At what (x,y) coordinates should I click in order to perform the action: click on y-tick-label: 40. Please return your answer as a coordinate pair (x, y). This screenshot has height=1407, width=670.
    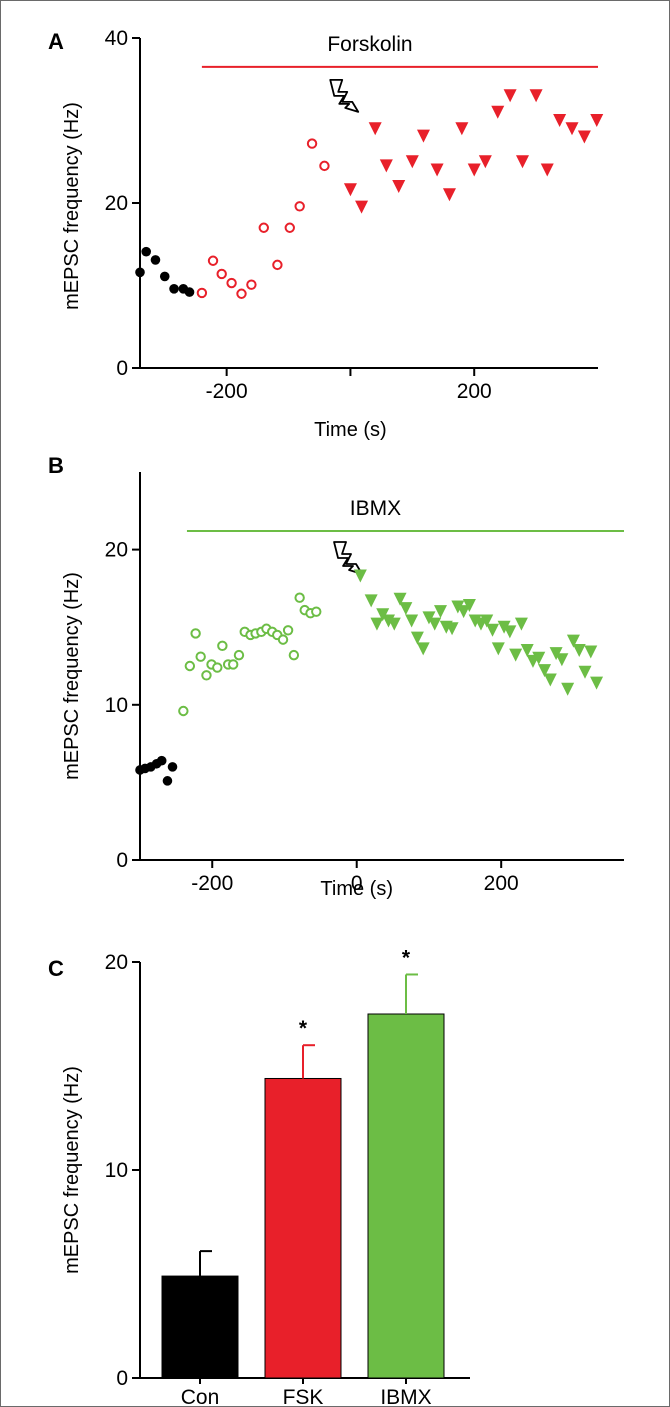
    Looking at the image, I should click on (116, 38).